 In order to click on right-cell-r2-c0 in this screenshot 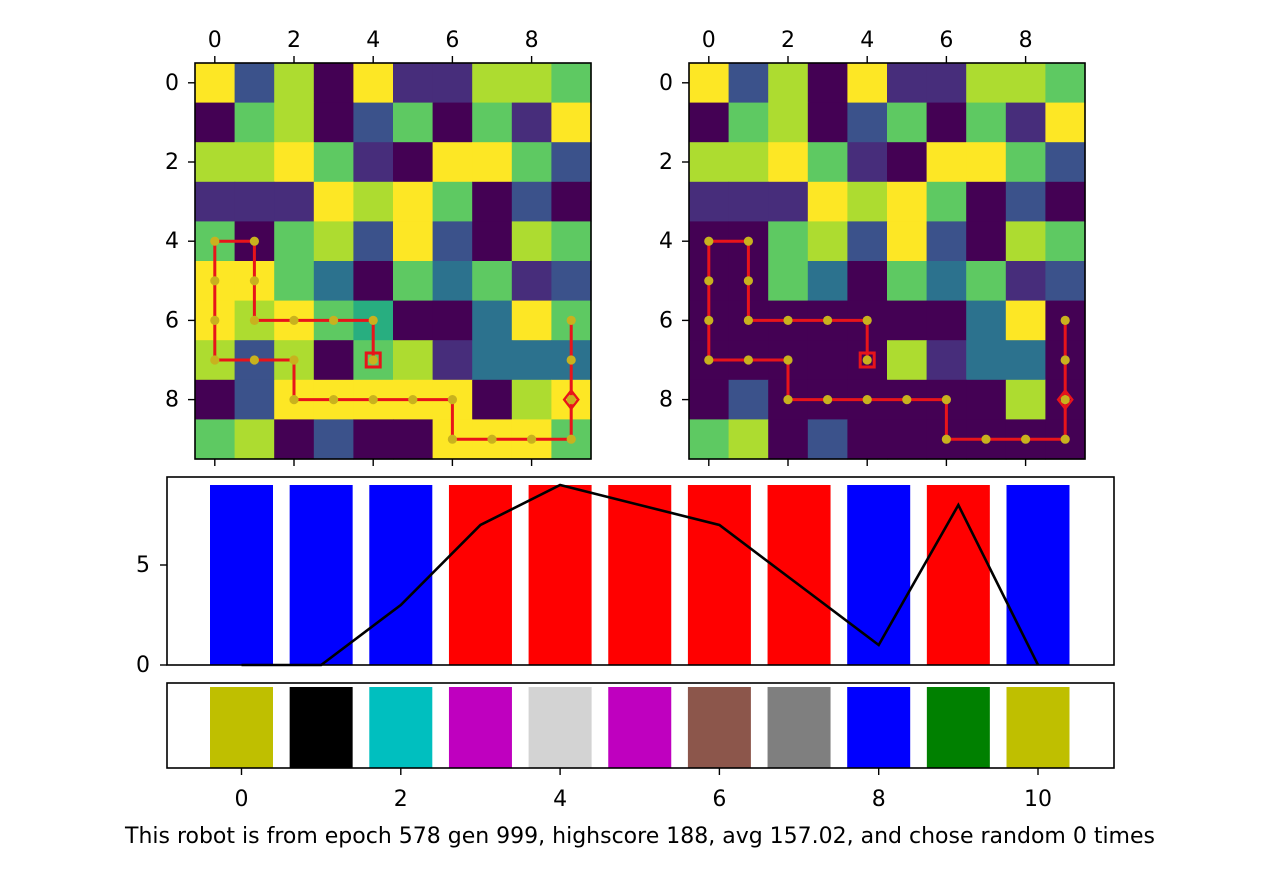, I will do `click(709, 162)`.